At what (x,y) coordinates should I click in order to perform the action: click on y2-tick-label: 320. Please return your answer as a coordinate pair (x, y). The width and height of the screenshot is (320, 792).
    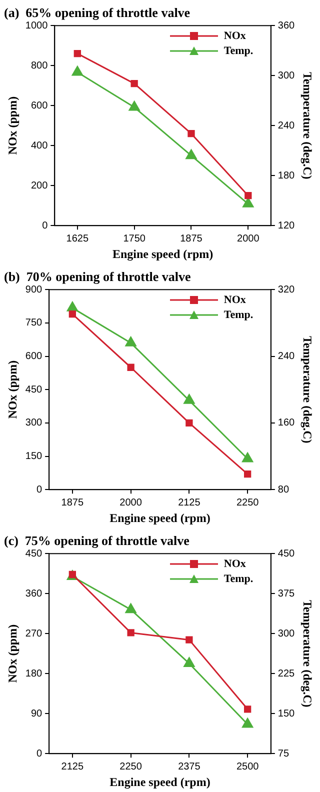
    Looking at the image, I should click on (287, 290).